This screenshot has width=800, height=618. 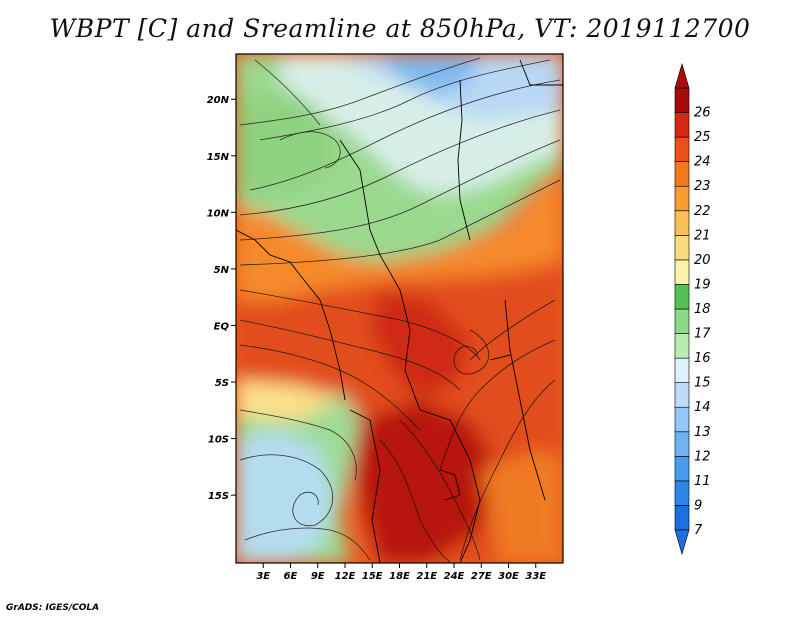 I want to click on colorbar-label: 20, so click(x=702, y=260).